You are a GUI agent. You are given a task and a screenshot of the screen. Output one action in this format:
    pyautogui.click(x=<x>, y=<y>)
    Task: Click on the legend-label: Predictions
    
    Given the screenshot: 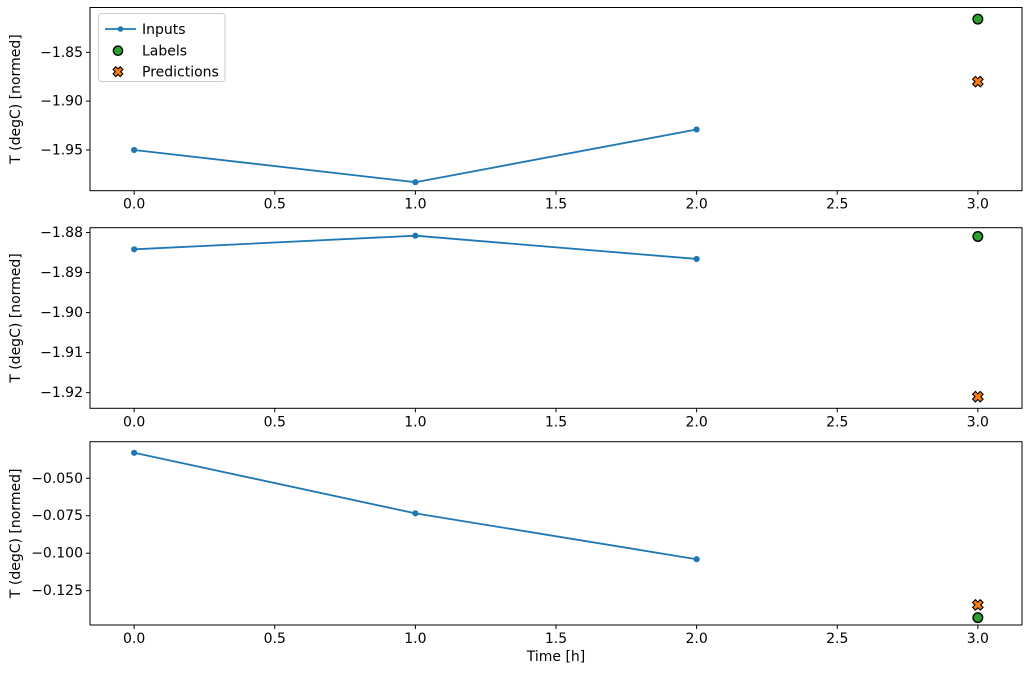 What is the action you would take?
    pyautogui.click(x=180, y=73)
    